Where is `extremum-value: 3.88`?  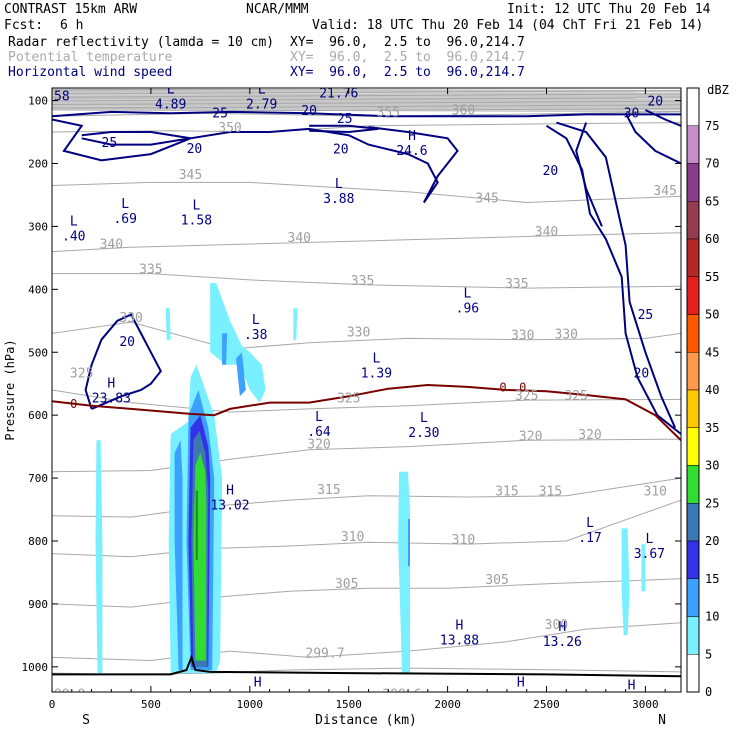
extremum-value: 3.88 is located at coordinates (338, 199).